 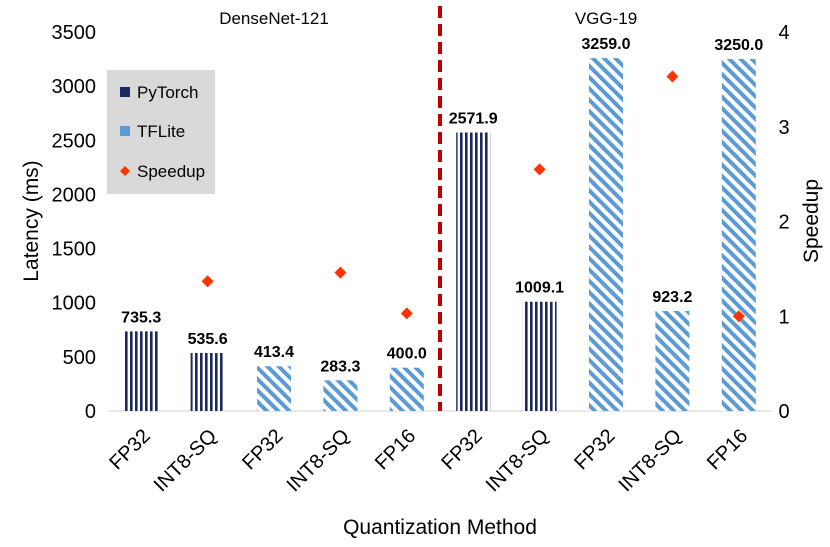 I want to click on bar-value-label: 535.6, so click(x=208, y=339).